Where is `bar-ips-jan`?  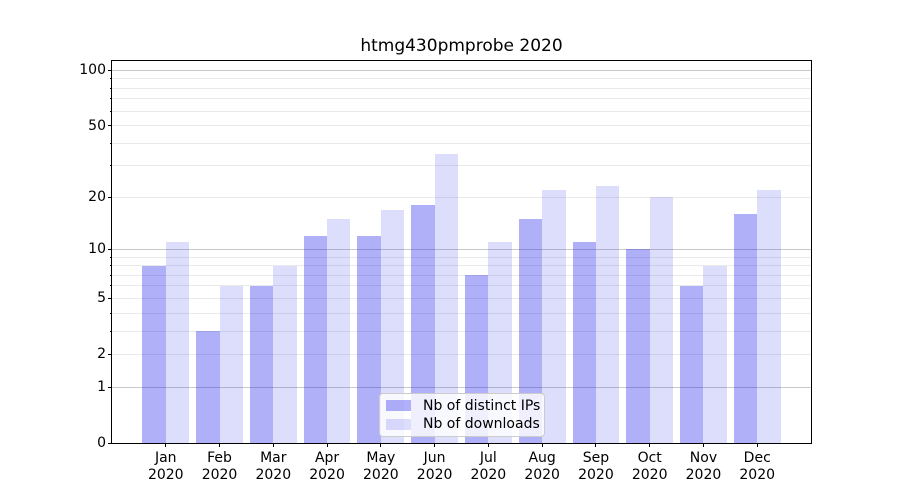 bar-ips-jan is located at coordinates (154, 354).